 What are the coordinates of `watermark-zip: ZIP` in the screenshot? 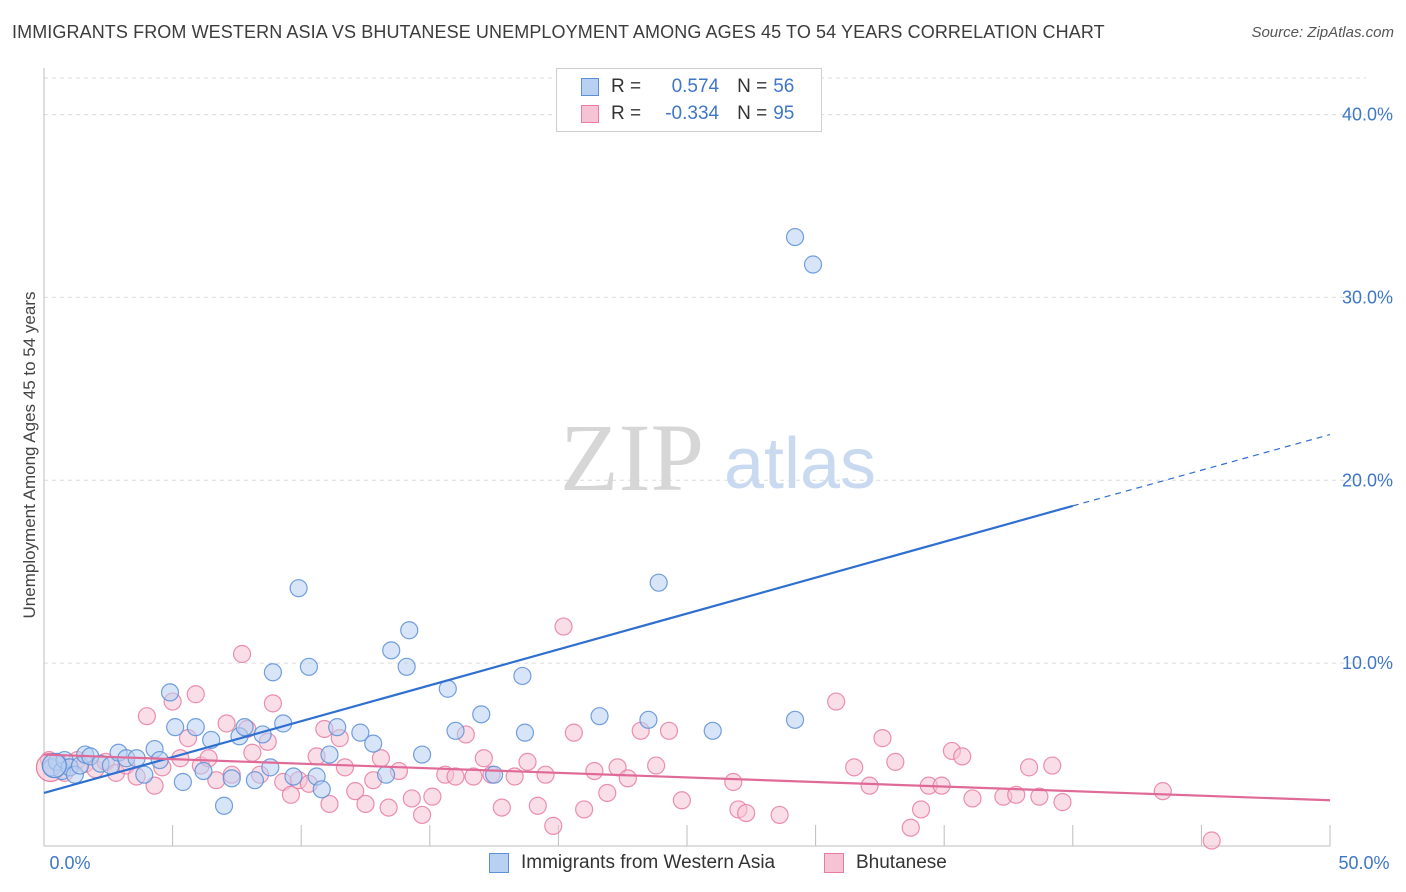 It's located at (632, 457).